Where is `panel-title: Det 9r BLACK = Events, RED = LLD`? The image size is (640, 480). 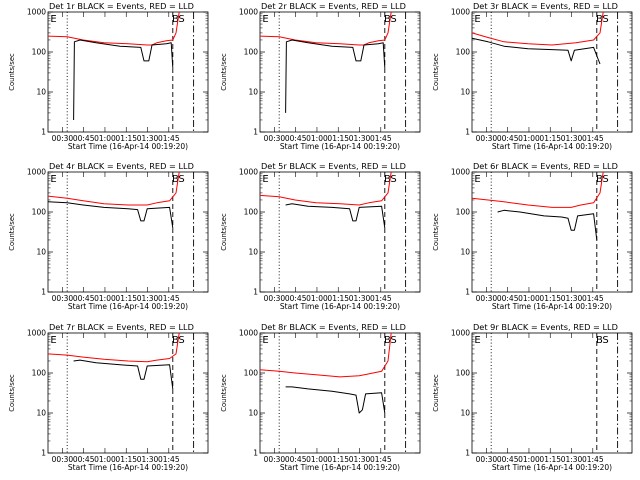 panel-title: Det 9r BLACK = Events, RED = LLD is located at coordinates (545, 327).